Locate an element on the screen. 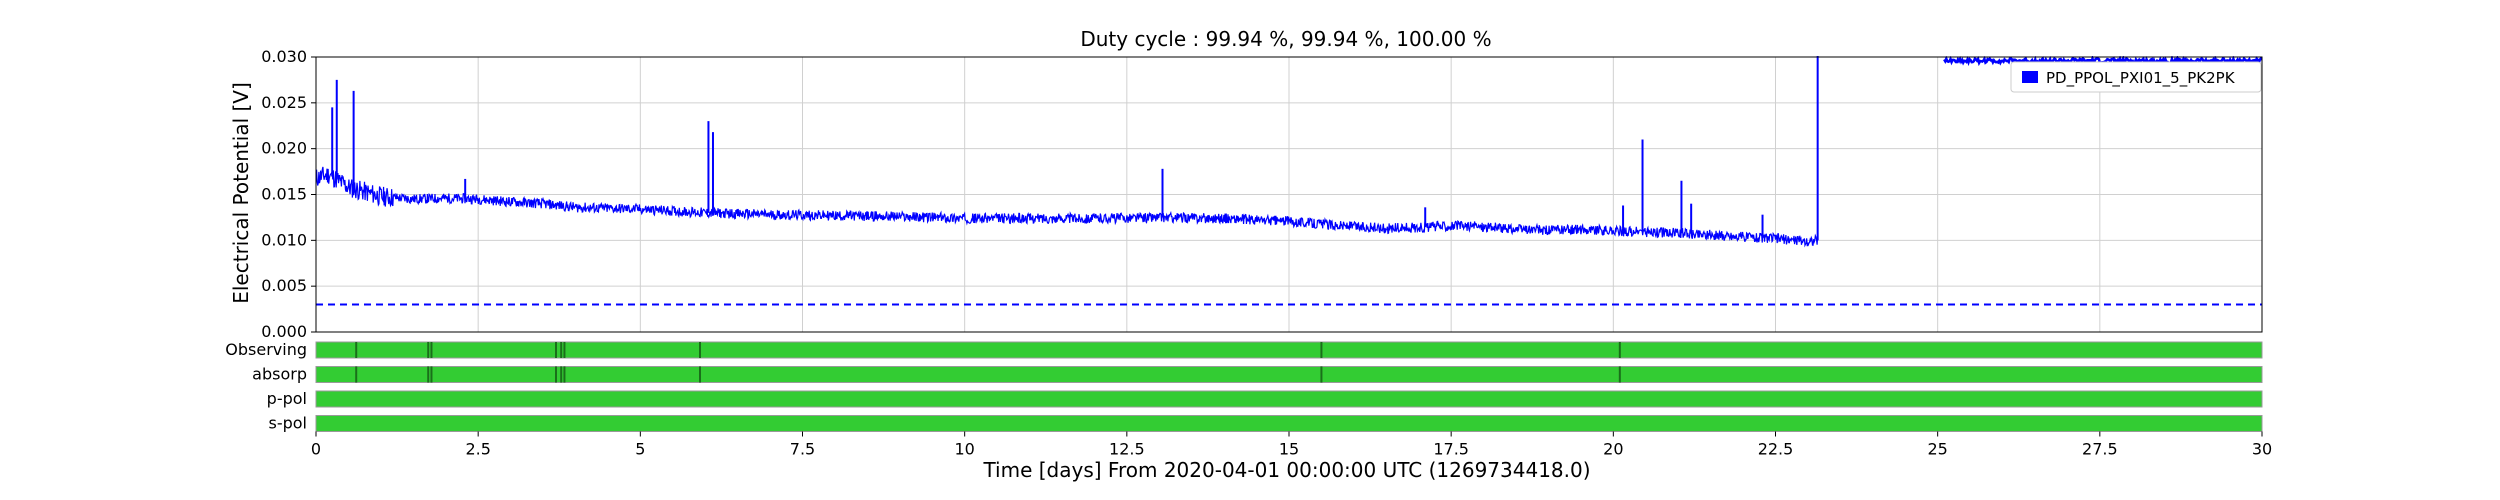 The image size is (2500, 500). chart-title: Duty cycle : 99.94 %, 99.94 %, 100.00 % is located at coordinates (1285, 39).